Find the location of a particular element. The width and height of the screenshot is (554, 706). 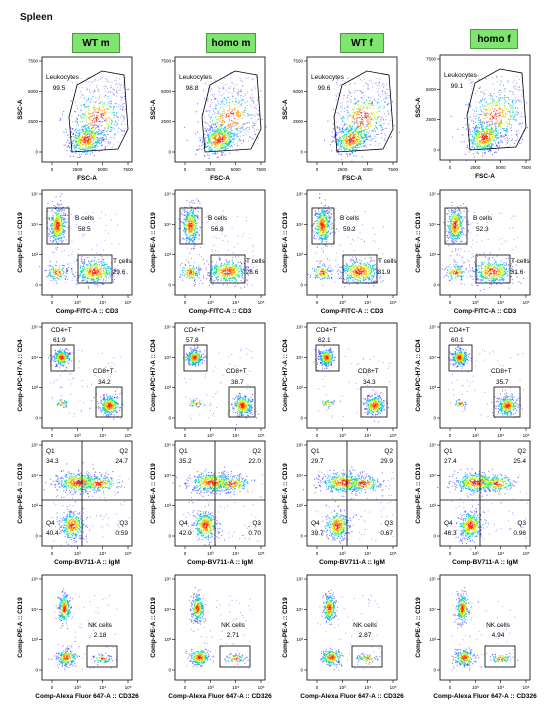

gate-t-cells is located at coordinates (360, 269).